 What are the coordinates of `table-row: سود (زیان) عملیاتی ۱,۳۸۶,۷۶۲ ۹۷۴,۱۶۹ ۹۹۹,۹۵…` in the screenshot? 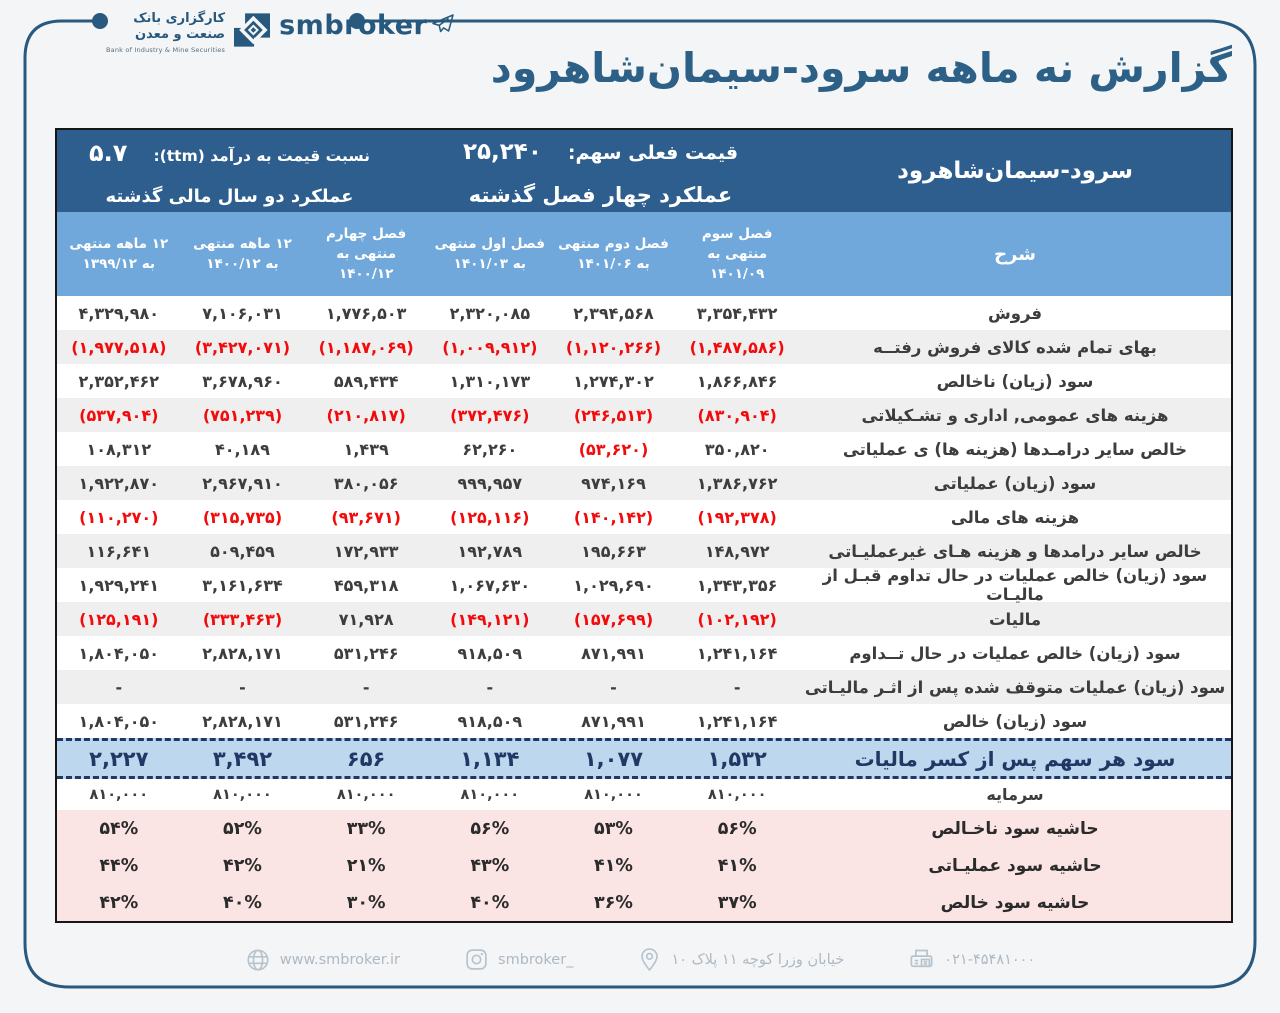 It's located at (644, 483).